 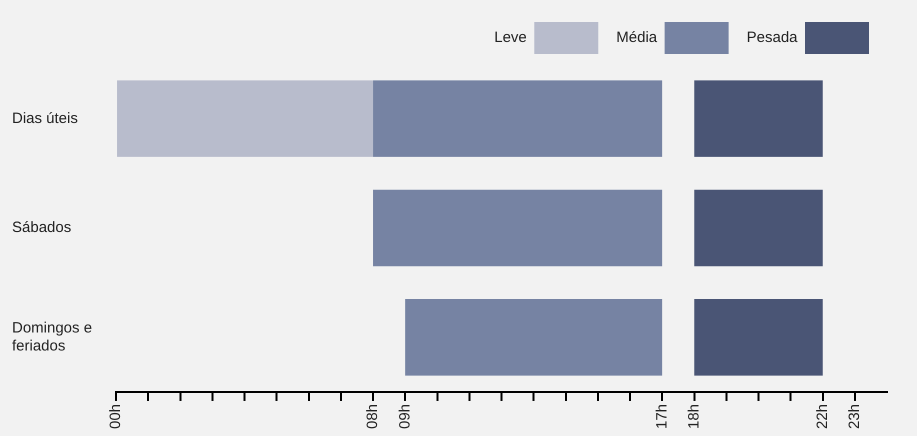 I want to click on x-tick-label: 22h, so click(x=822, y=417).